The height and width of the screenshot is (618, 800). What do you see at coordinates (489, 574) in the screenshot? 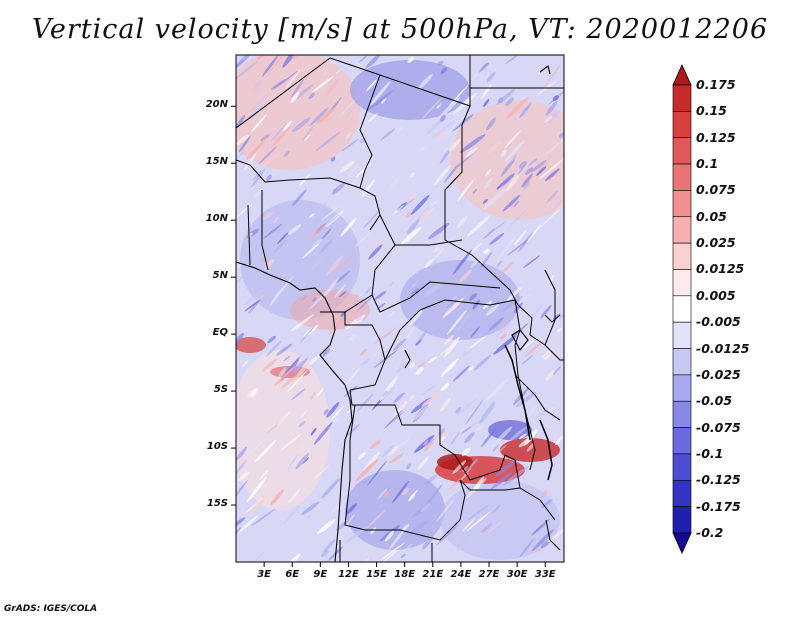
I see `lon-tick-label: 27E` at bounding box center [489, 574].